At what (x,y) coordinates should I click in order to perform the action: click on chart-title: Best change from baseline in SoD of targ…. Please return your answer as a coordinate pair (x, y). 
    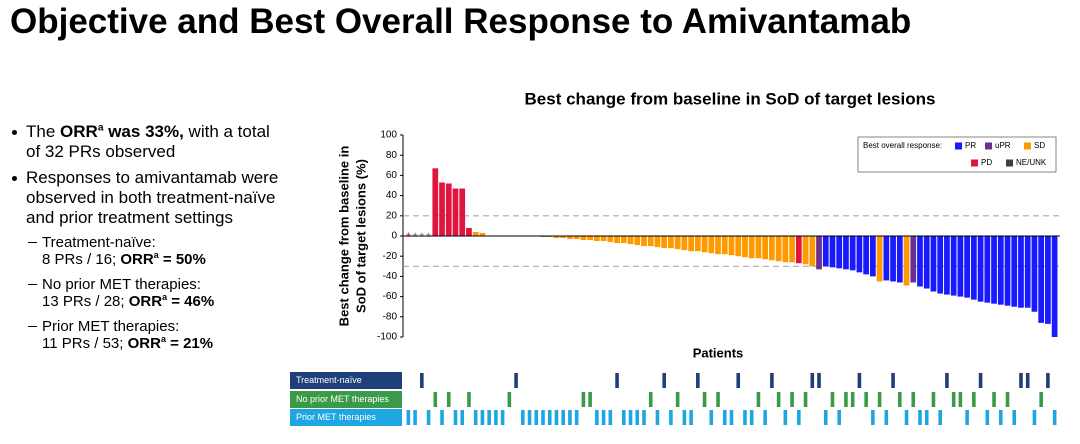
    Looking at the image, I should click on (730, 98).